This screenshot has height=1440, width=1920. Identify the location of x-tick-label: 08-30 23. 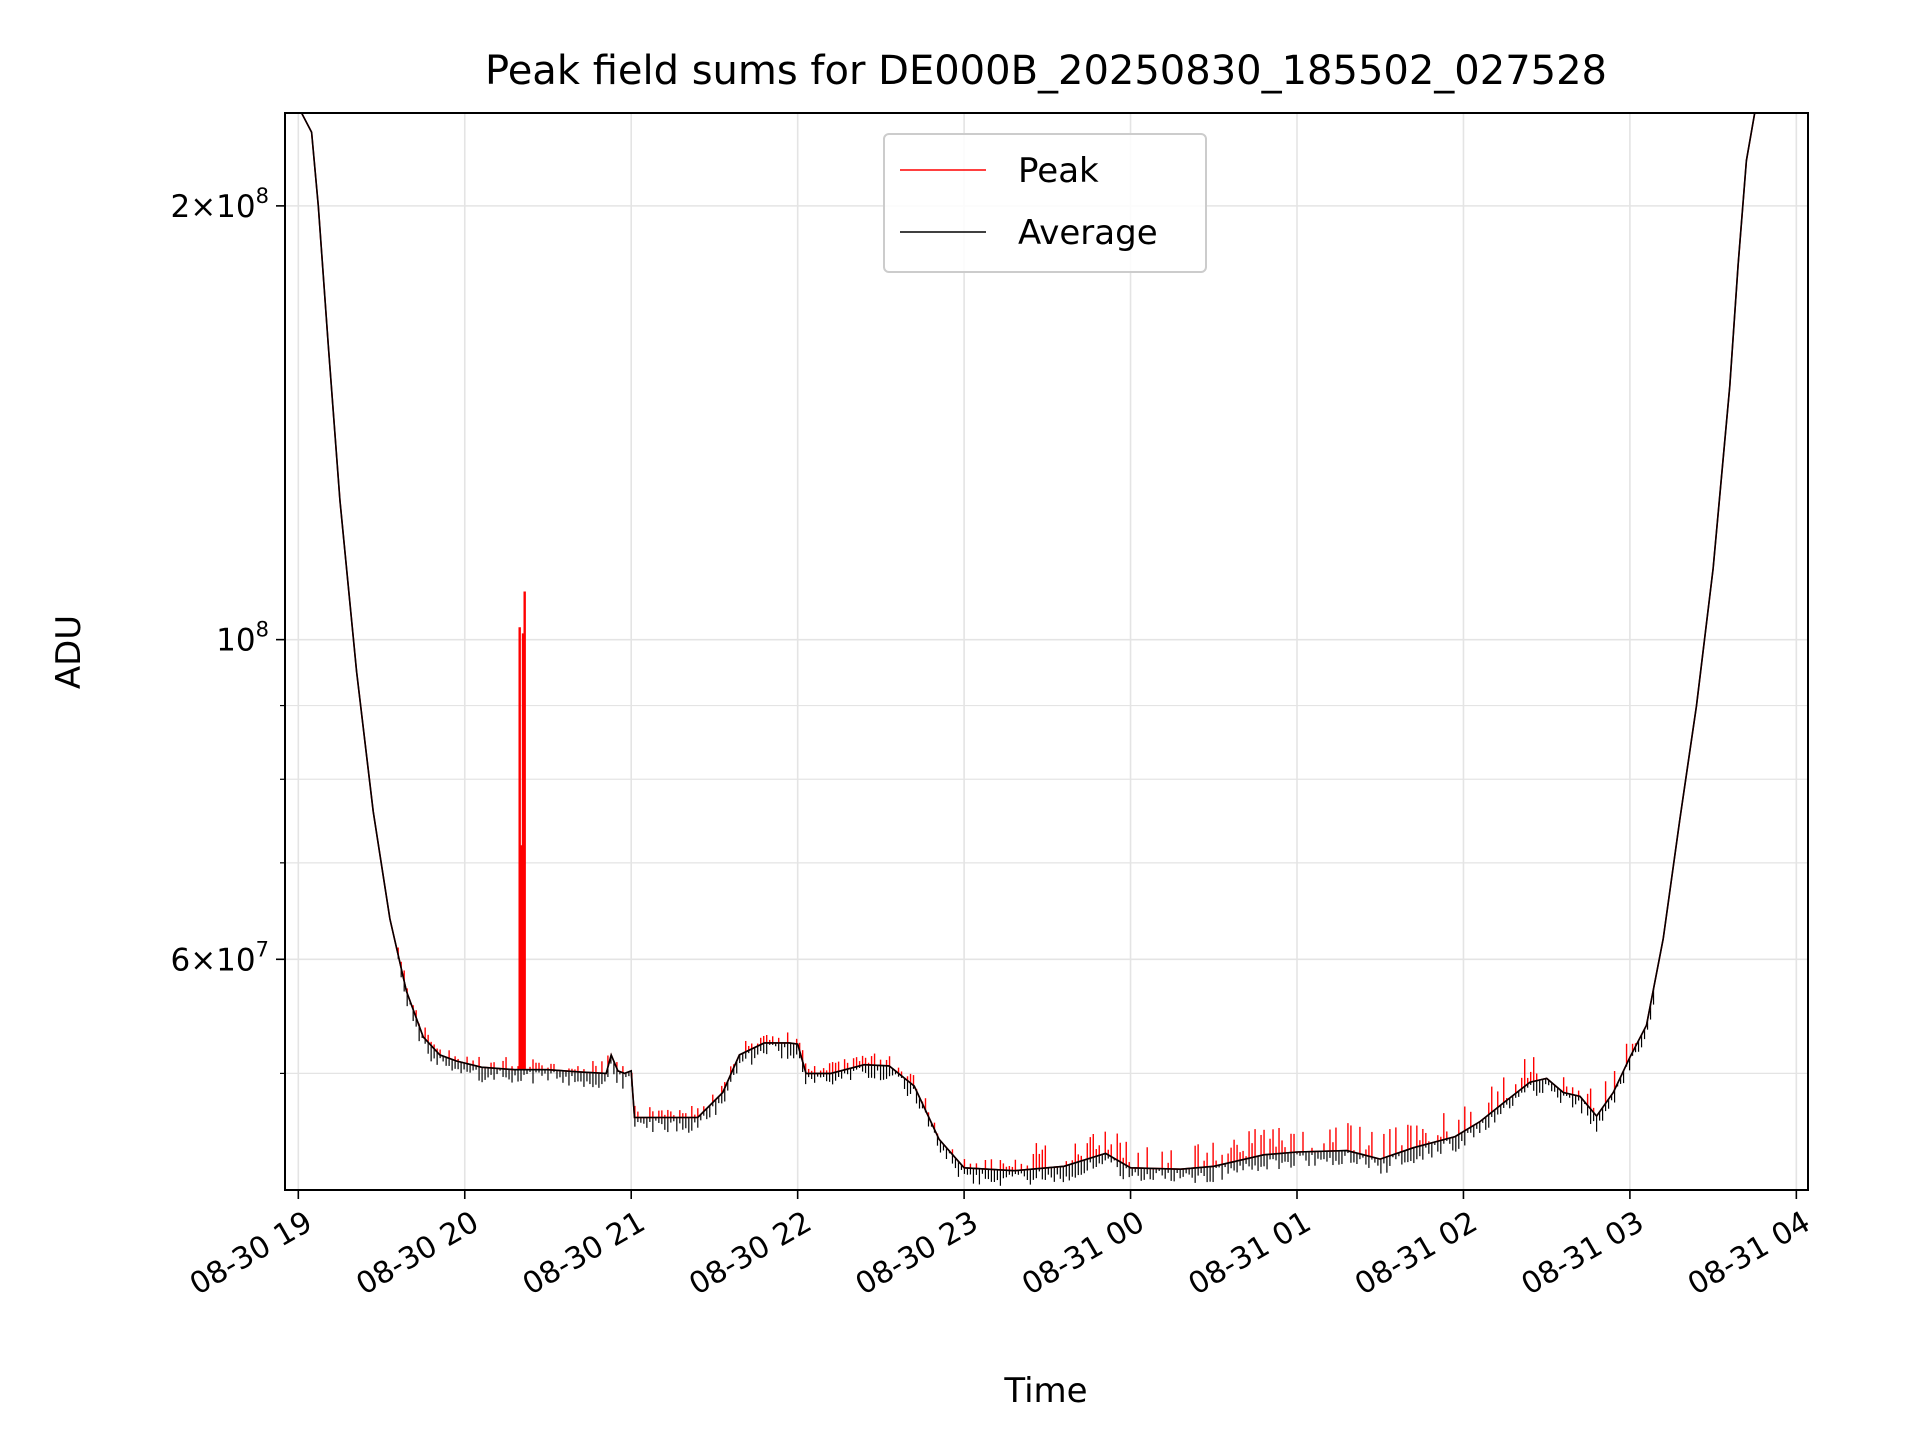
(917, 1254).